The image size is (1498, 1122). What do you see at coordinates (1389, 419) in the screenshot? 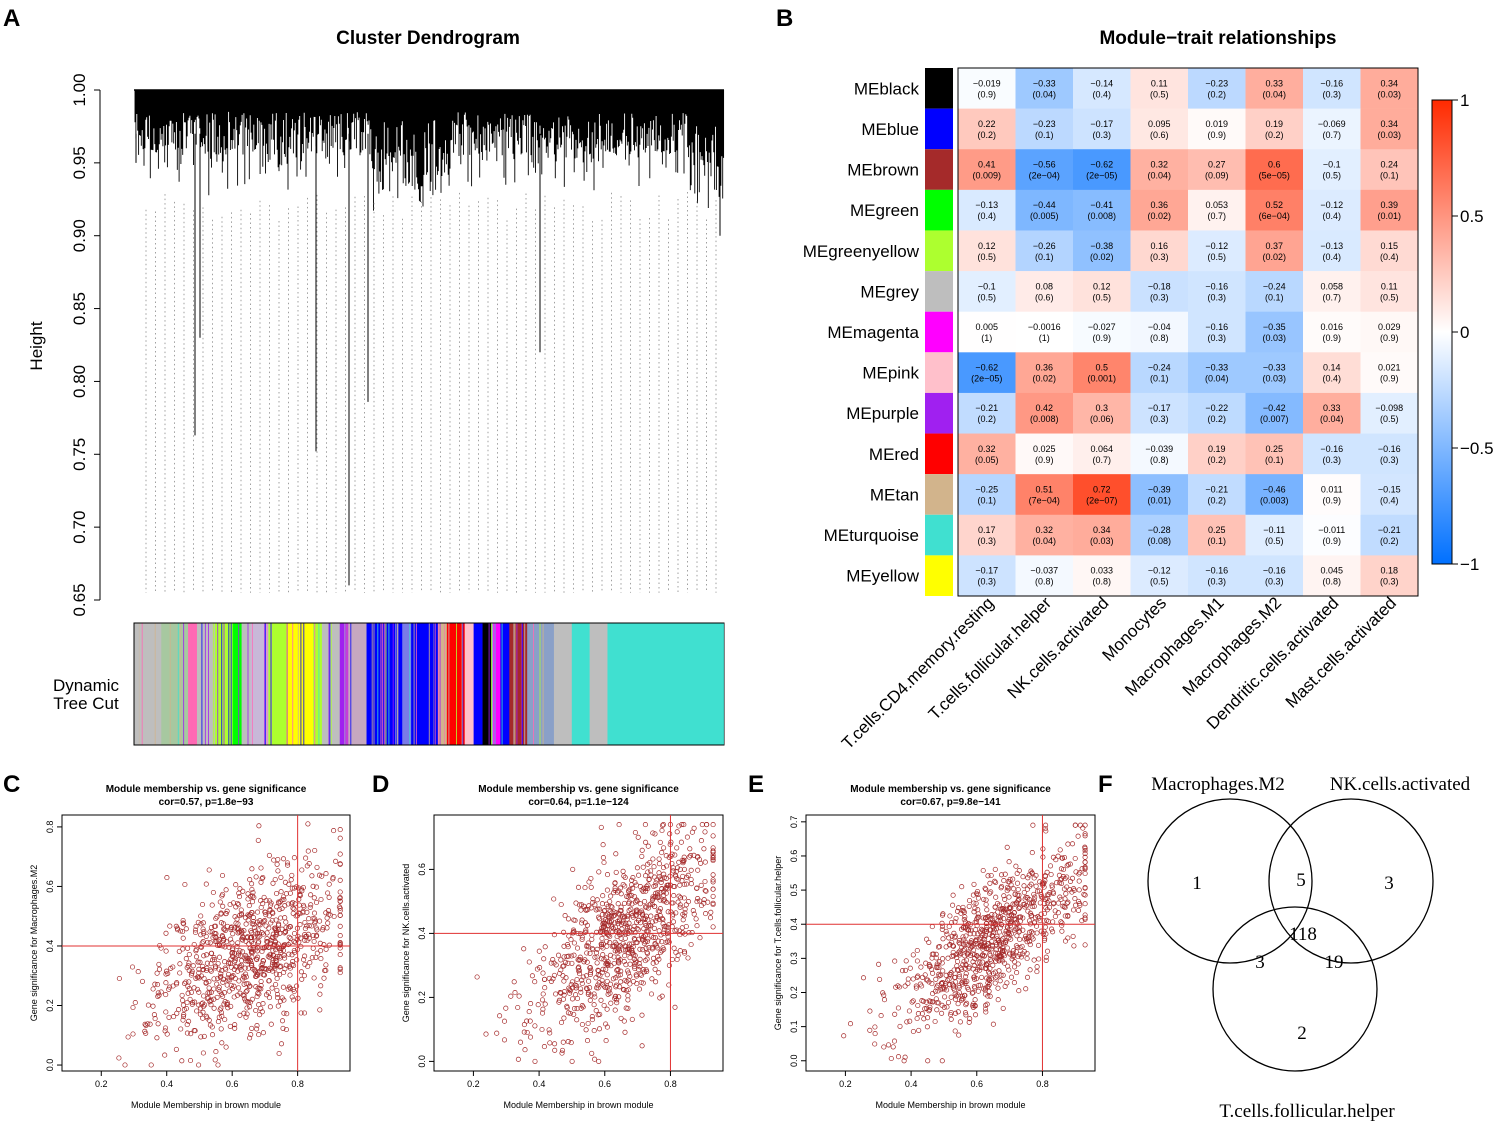
I see `heatmap-cell-pvalue: (0.5)` at bounding box center [1389, 419].